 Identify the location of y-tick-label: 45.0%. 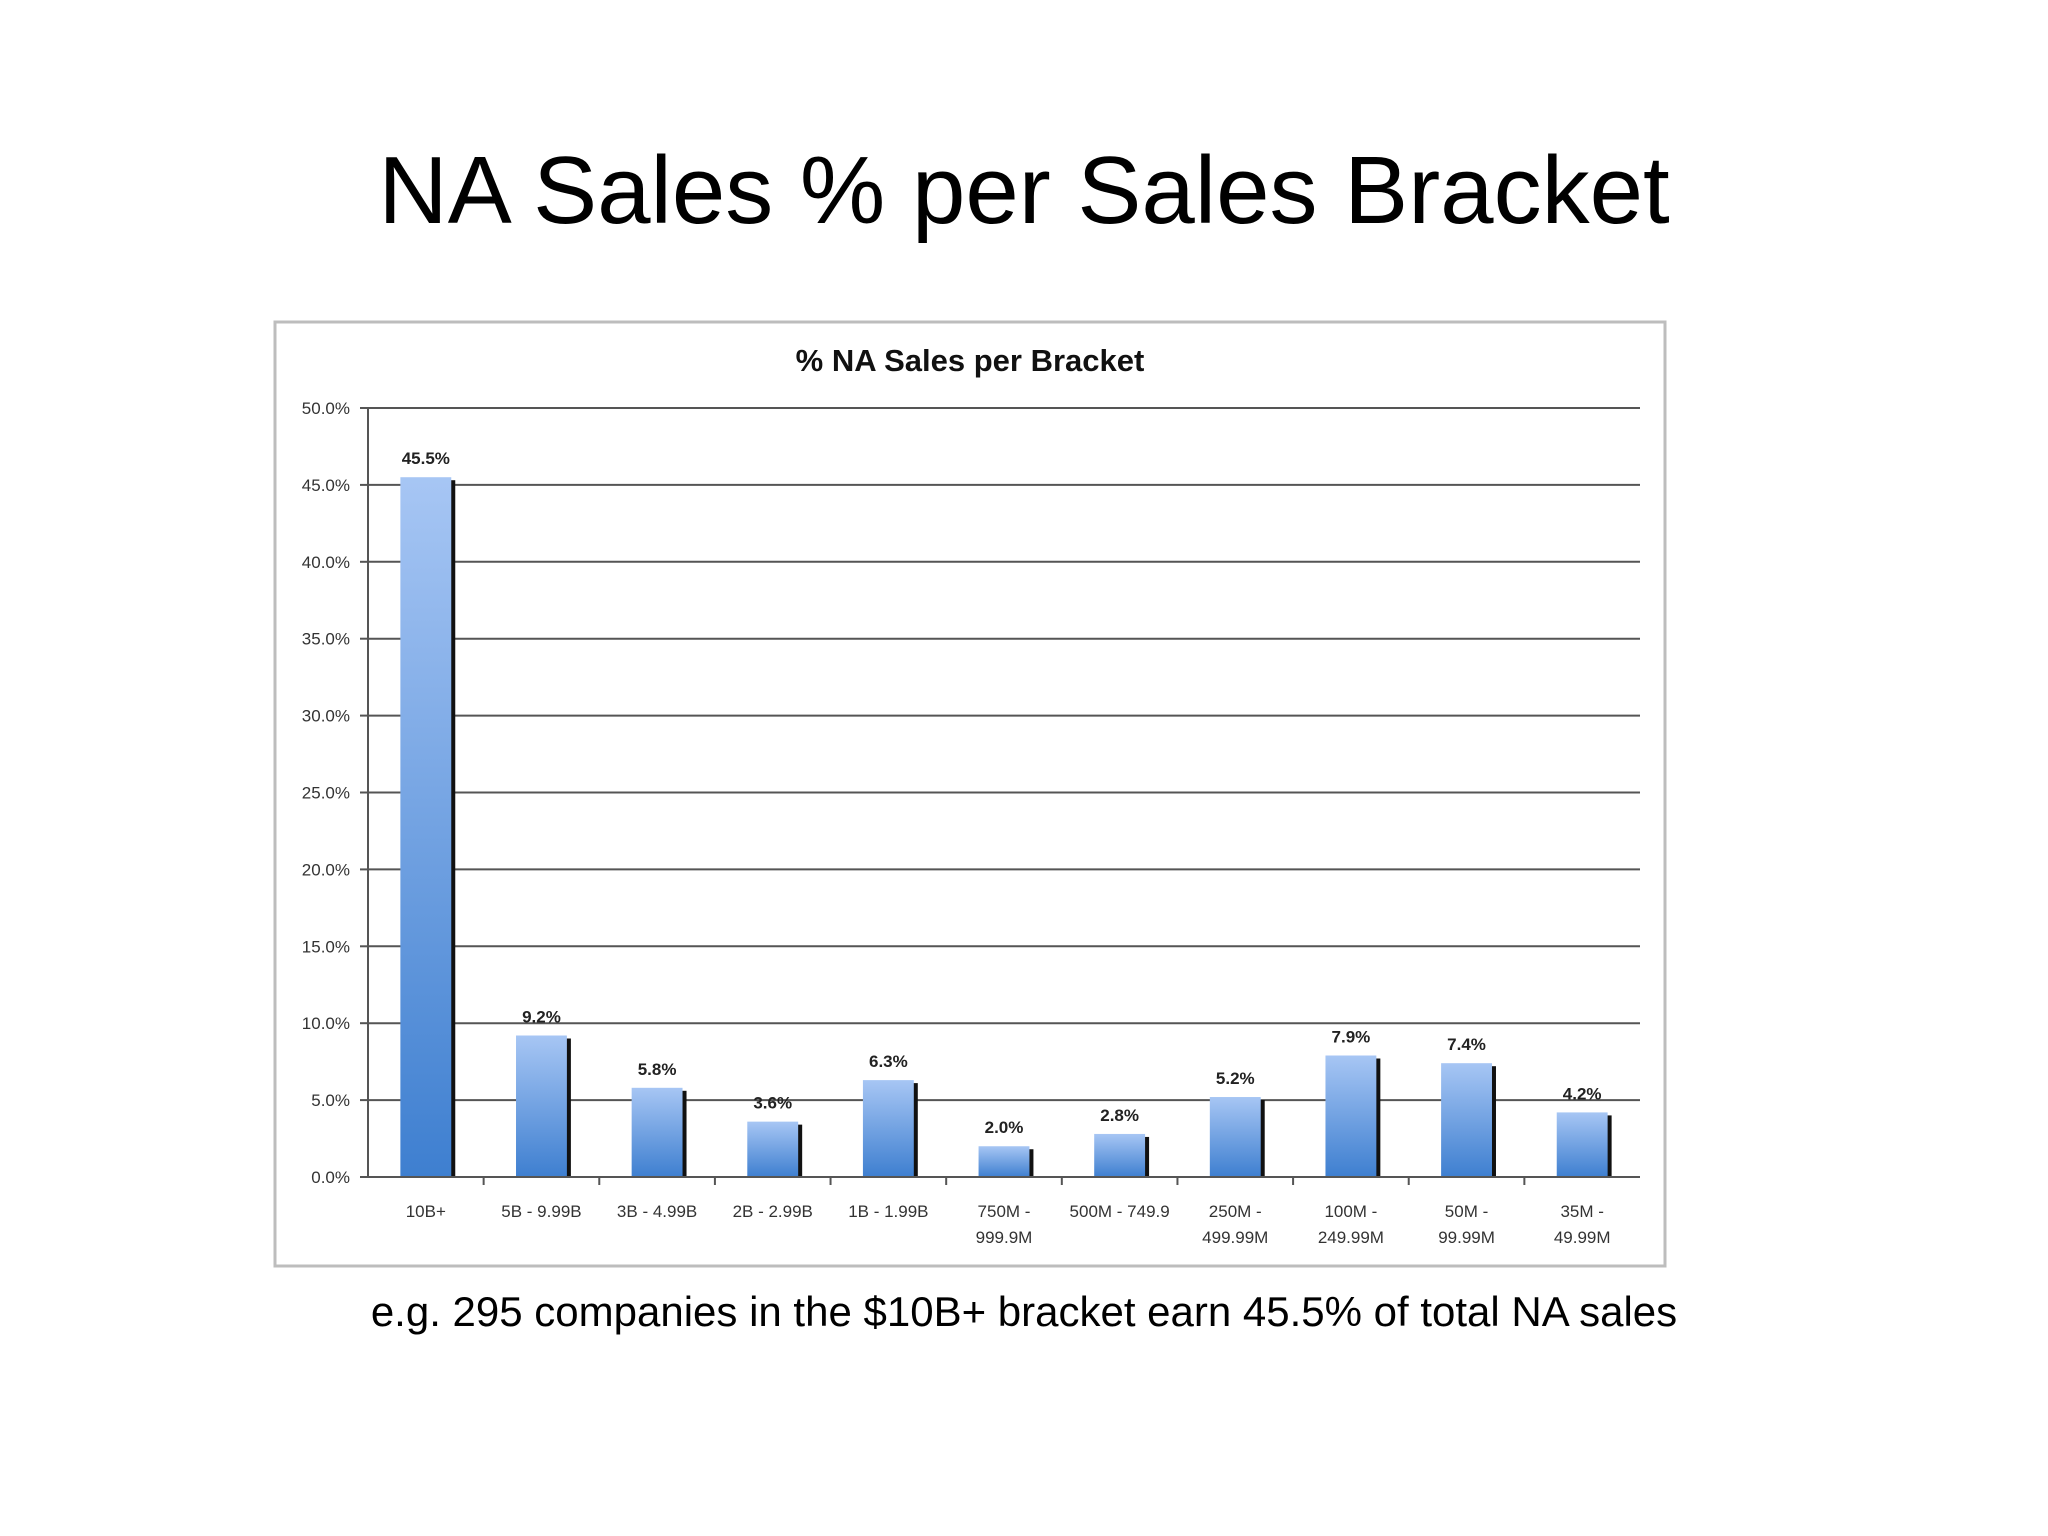
(326, 485).